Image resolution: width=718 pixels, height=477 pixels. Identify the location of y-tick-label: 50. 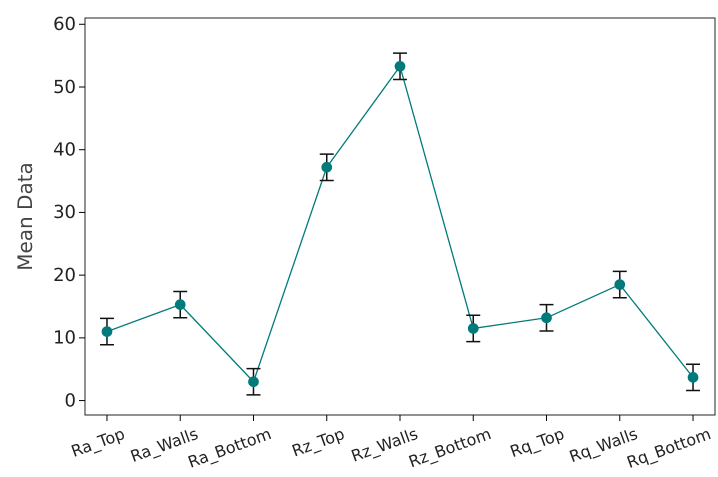
(64, 87).